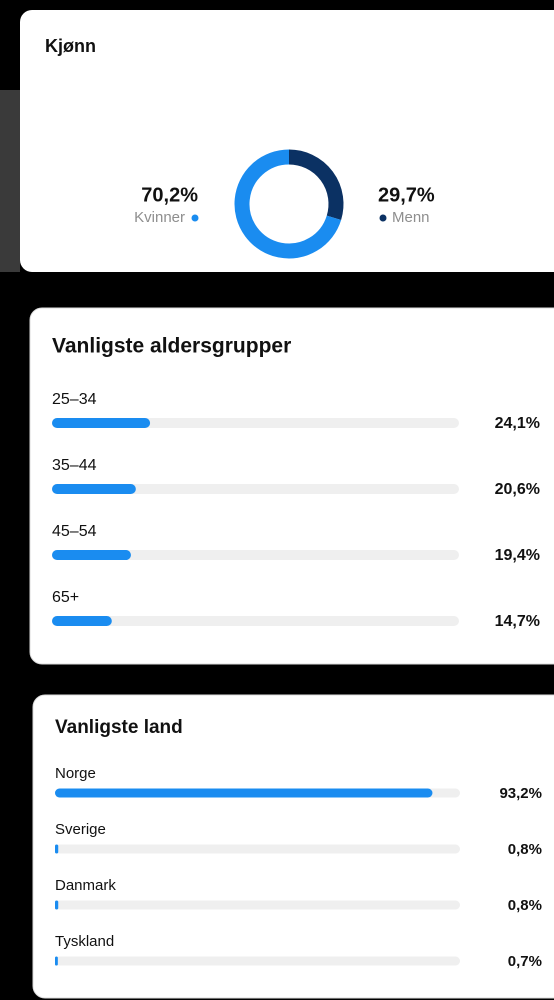 The width and height of the screenshot is (554, 1000). I want to click on card-title: Vanligste land, so click(119, 727).